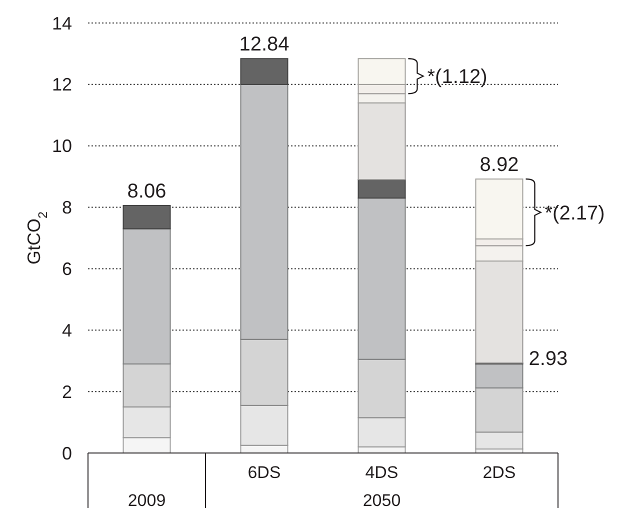 This screenshot has height=508, width=619. What do you see at coordinates (146, 191) in the screenshot?
I see `total-label: 8.06` at bounding box center [146, 191].